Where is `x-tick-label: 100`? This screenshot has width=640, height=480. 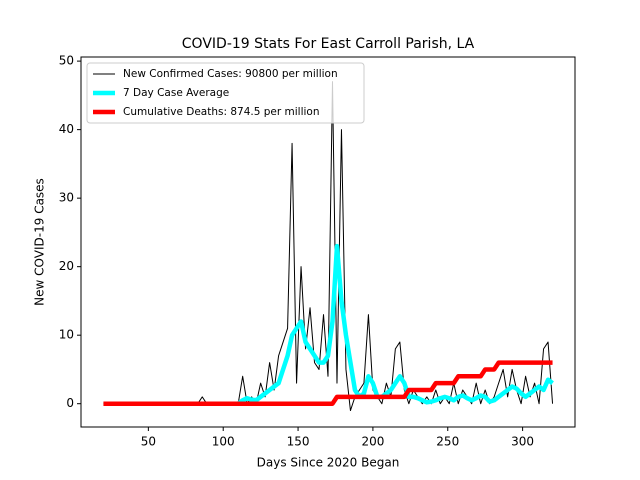 x-tick-label: 100 is located at coordinates (223, 442).